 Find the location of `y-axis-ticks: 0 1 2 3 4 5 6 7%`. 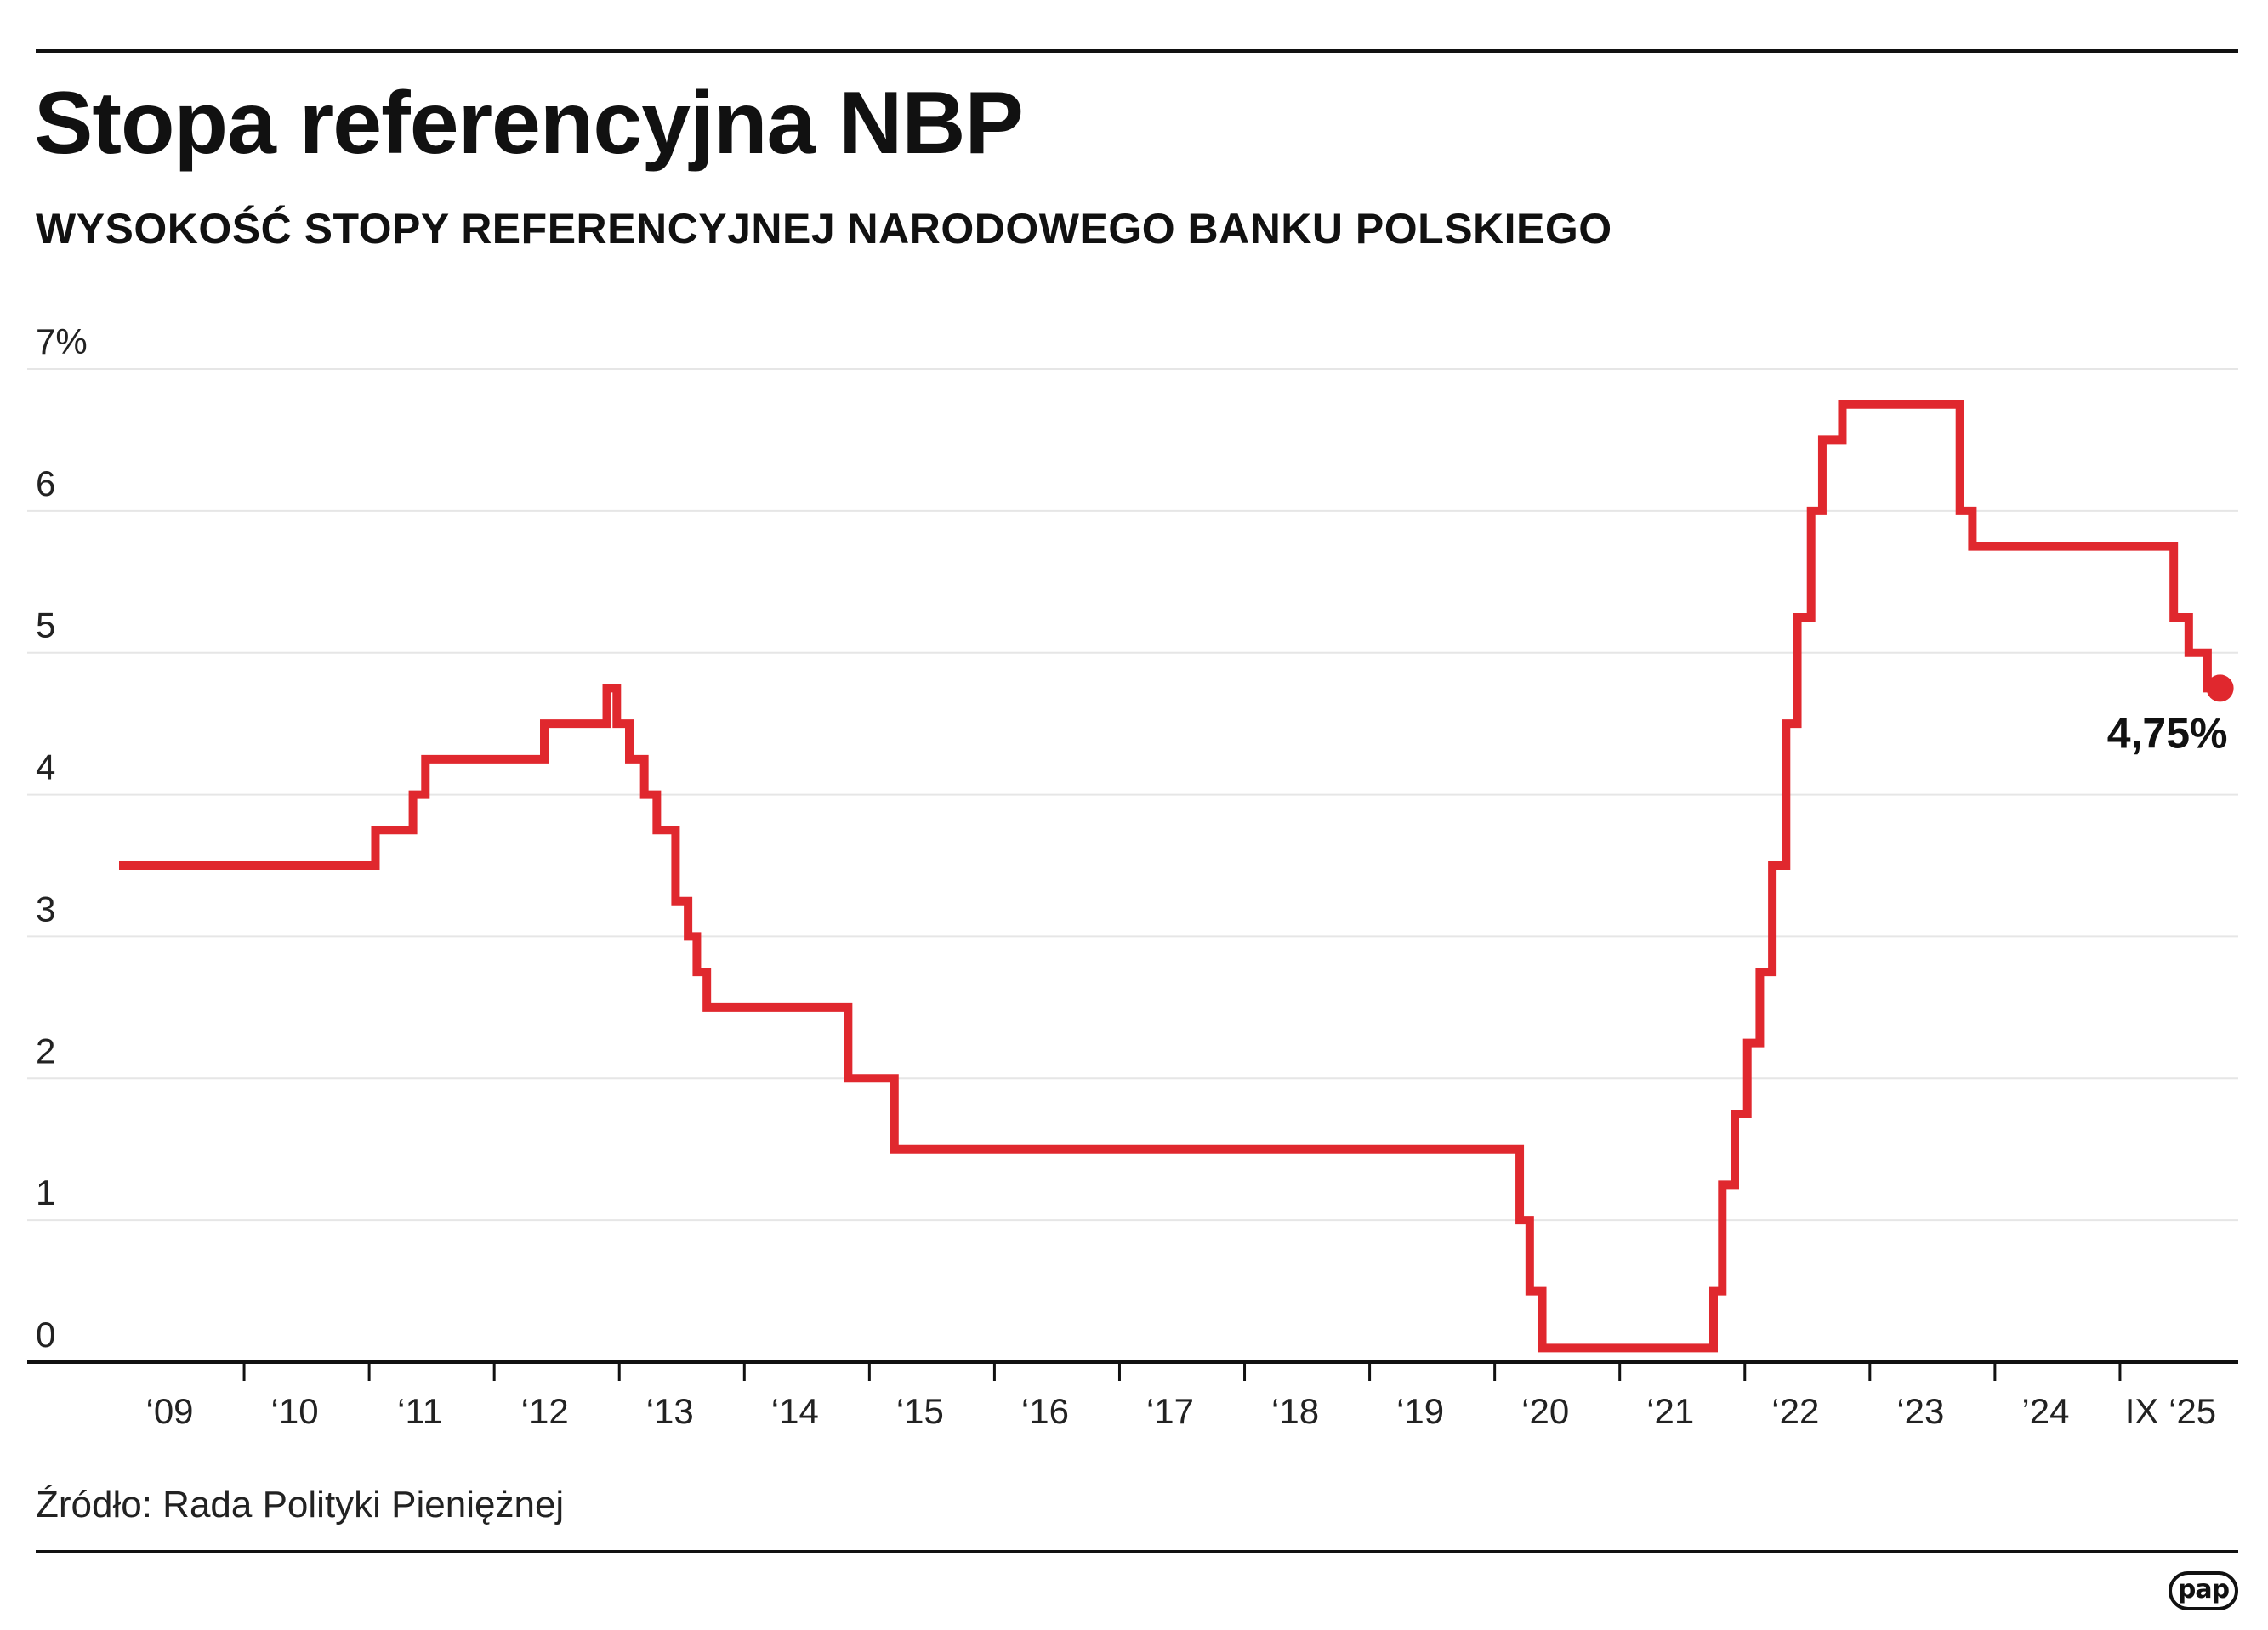

y-axis-ticks: 0 1 2 3 4 5 6 7% is located at coordinates (62, 838).